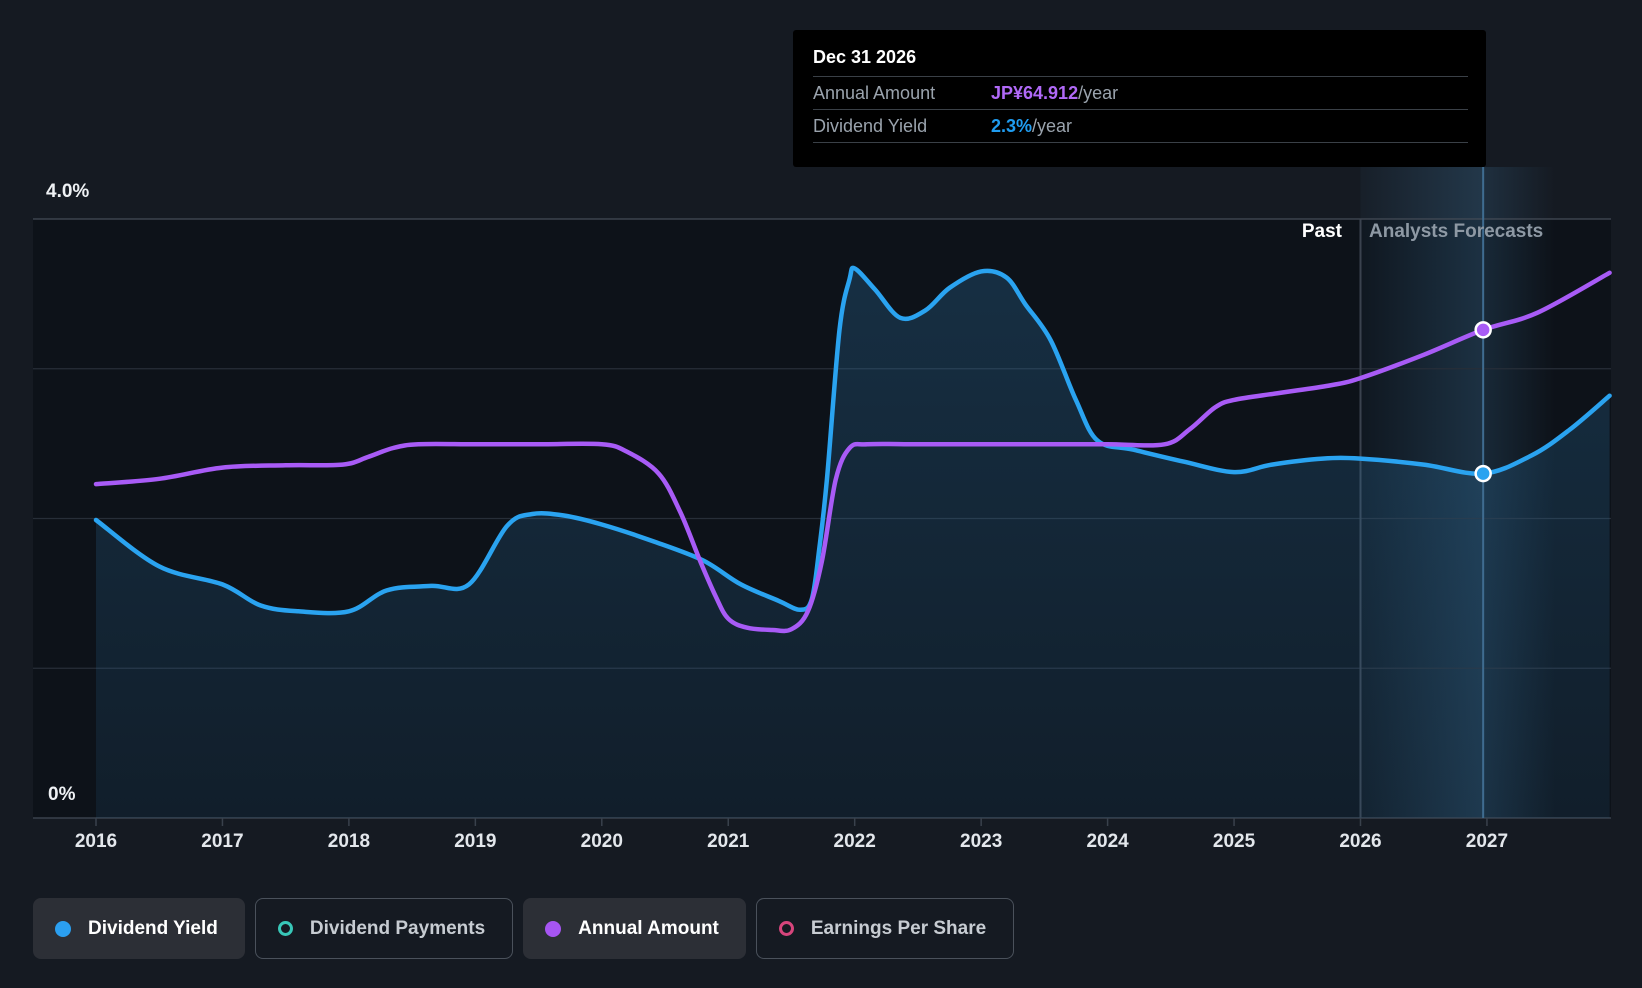 This screenshot has height=988, width=1642. I want to click on tooltip-row-label: Dividend Yield, so click(870, 125).